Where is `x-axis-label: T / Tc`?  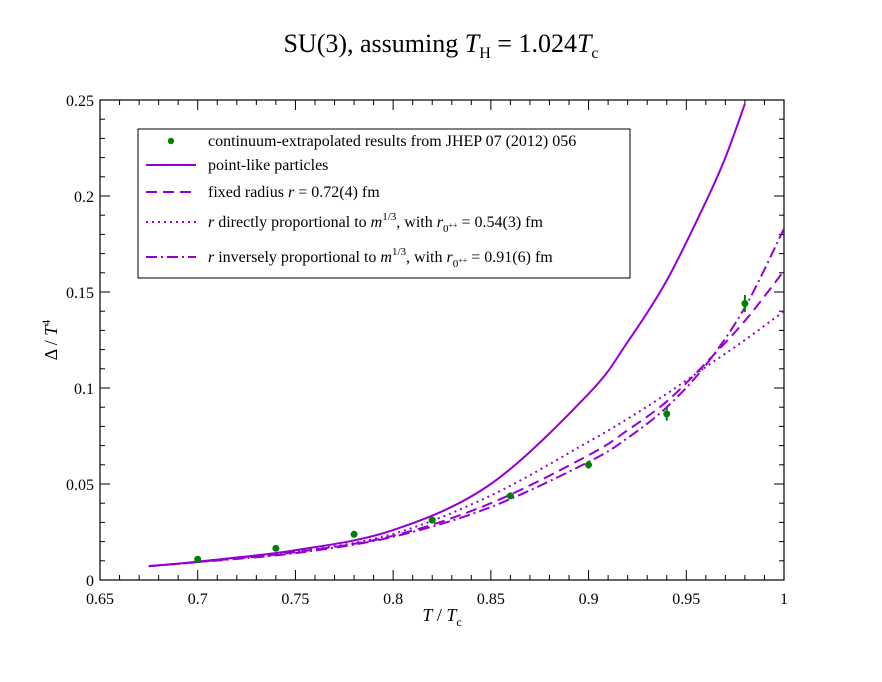 x-axis-label: T / Tc is located at coordinates (441, 617).